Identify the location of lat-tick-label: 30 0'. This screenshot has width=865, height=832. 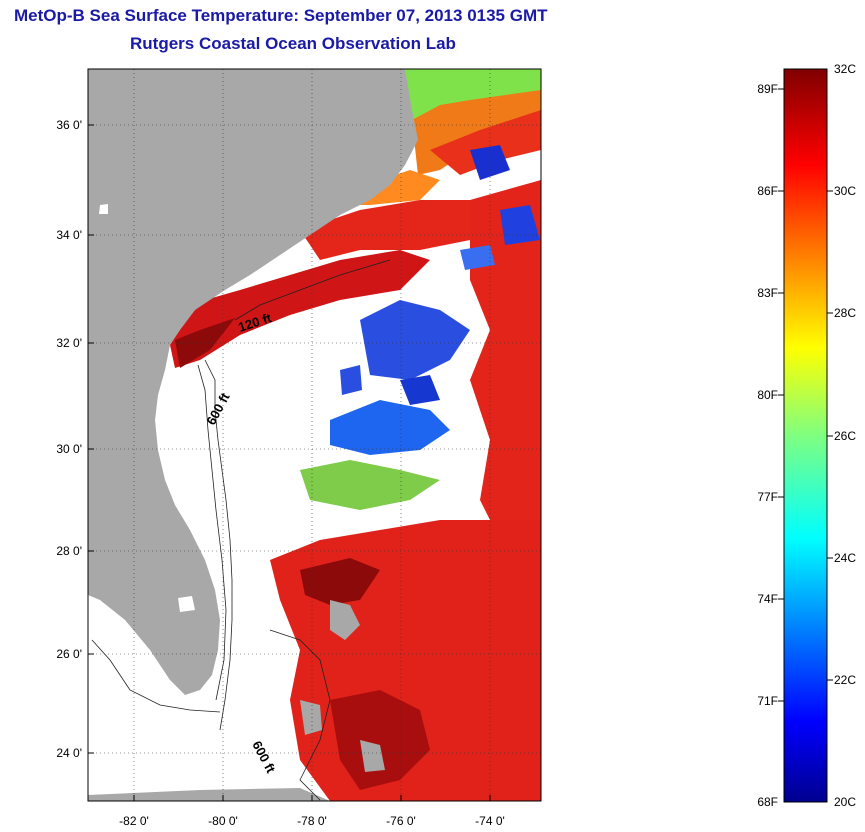
(69, 449).